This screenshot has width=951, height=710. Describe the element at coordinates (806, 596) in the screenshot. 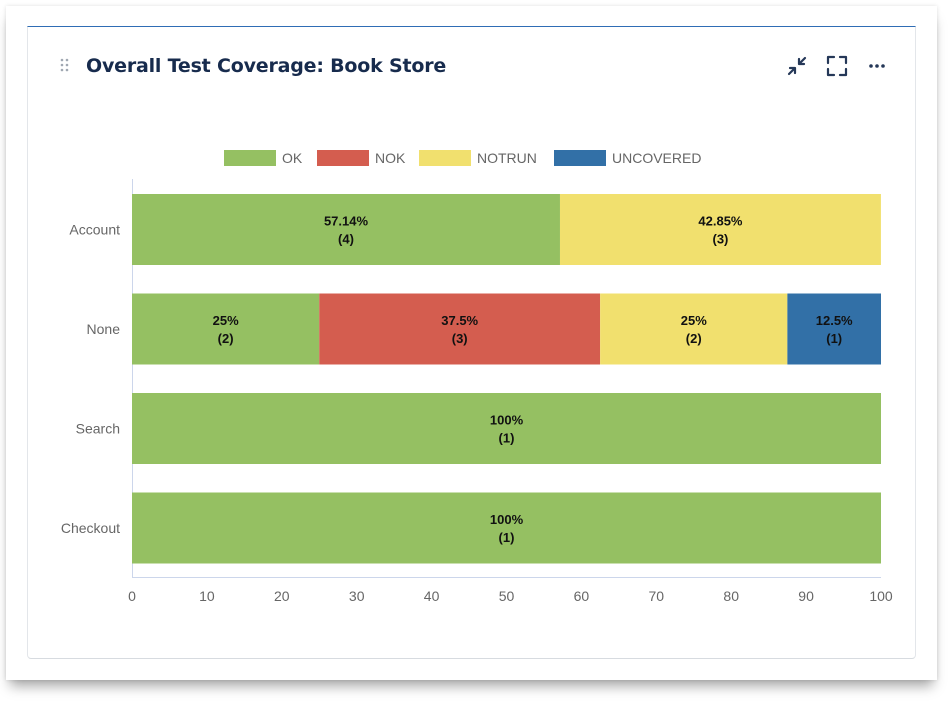

I see `x-tick-label: 90` at that location.